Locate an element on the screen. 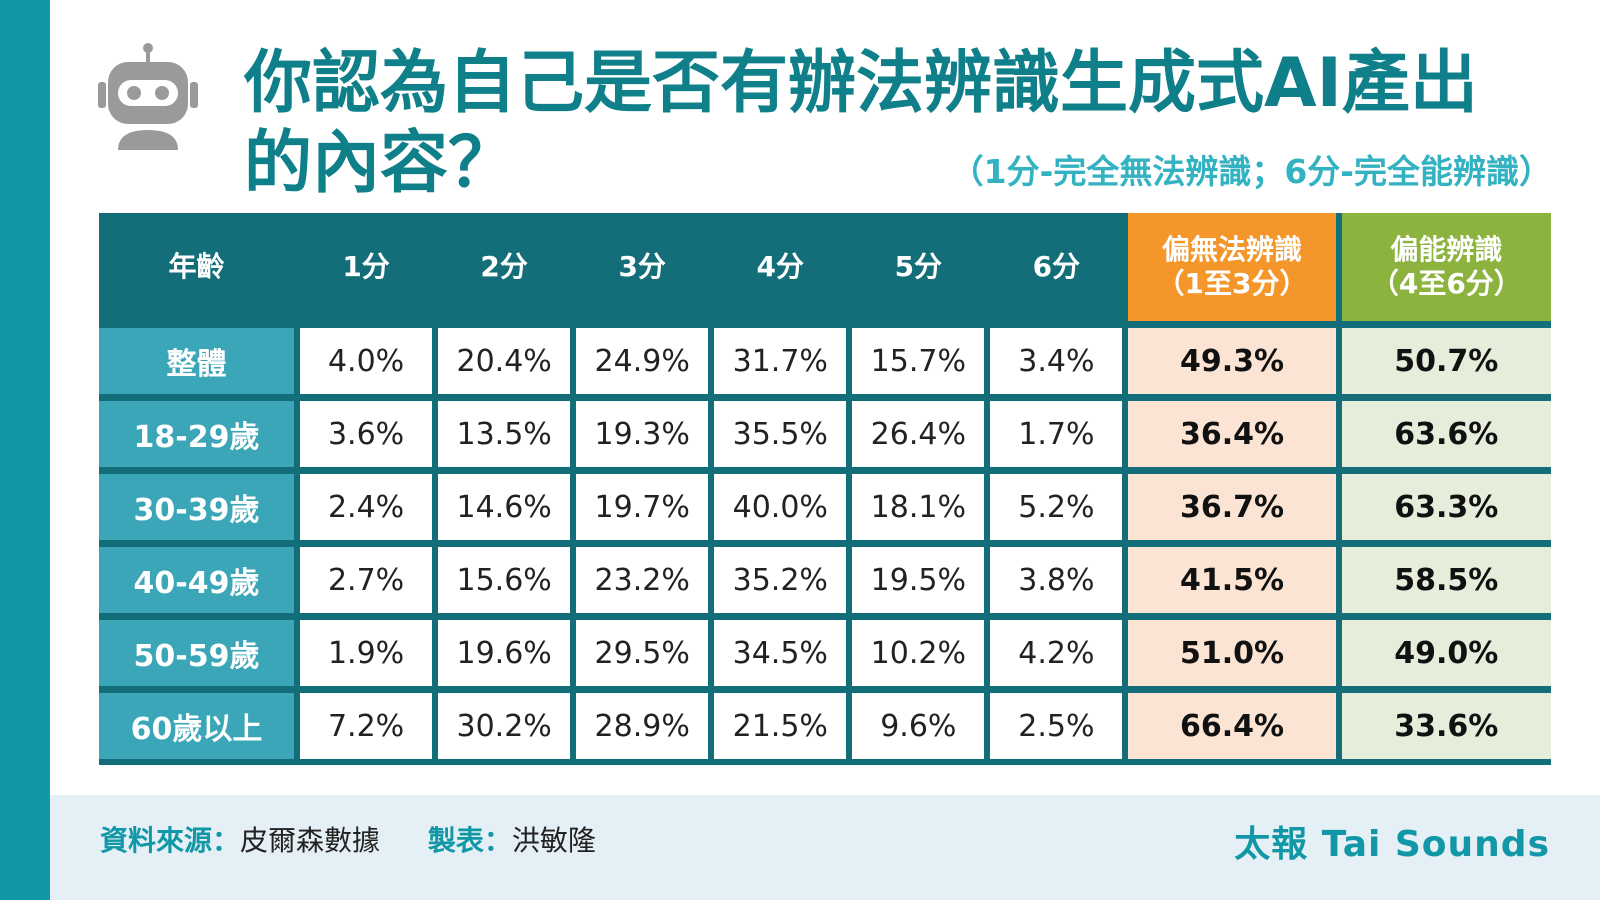 The height and width of the screenshot is (900, 1600). source-value: 皮爾森數據 is located at coordinates (310, 840).